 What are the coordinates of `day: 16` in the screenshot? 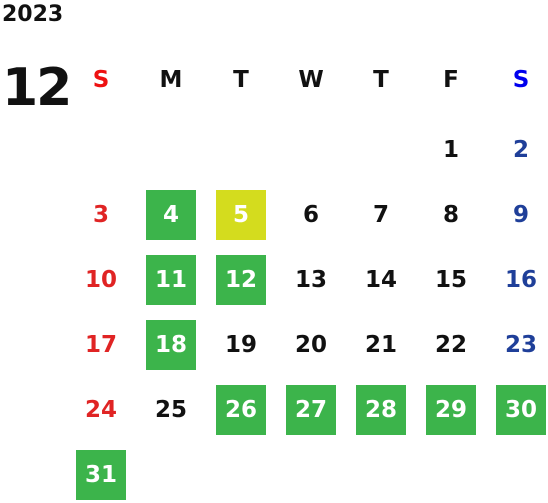 It's located at (520, 280).